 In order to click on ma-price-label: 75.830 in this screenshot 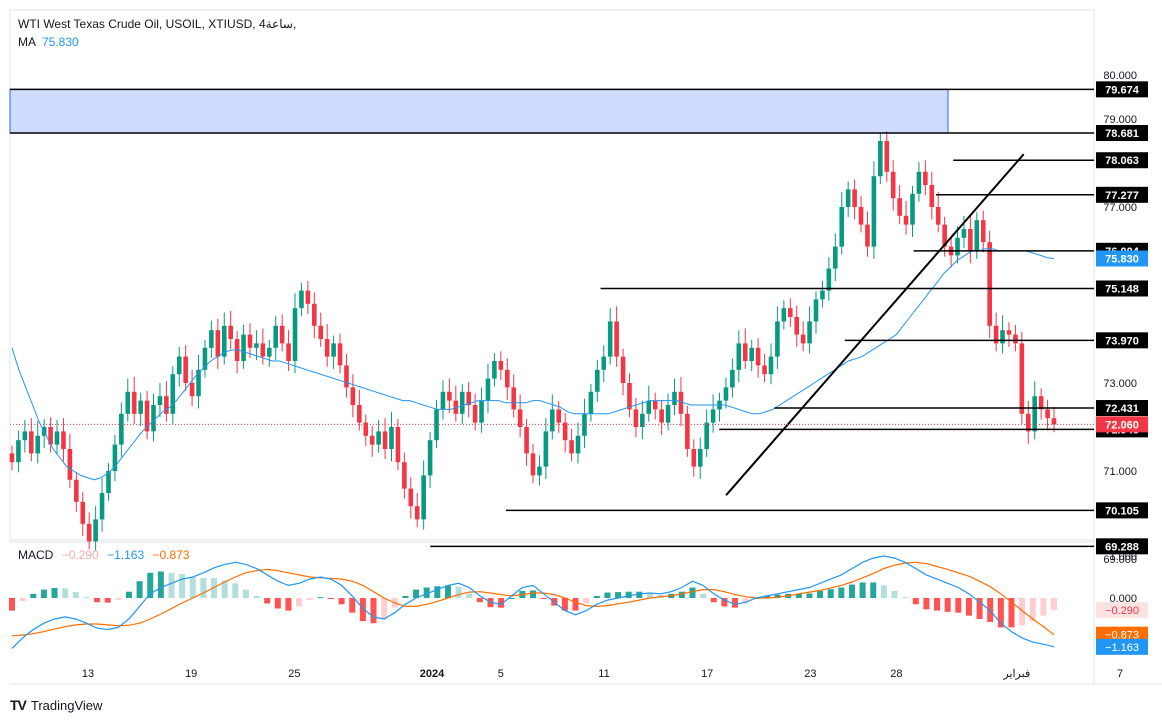, I will do `click(1122, 259)`.